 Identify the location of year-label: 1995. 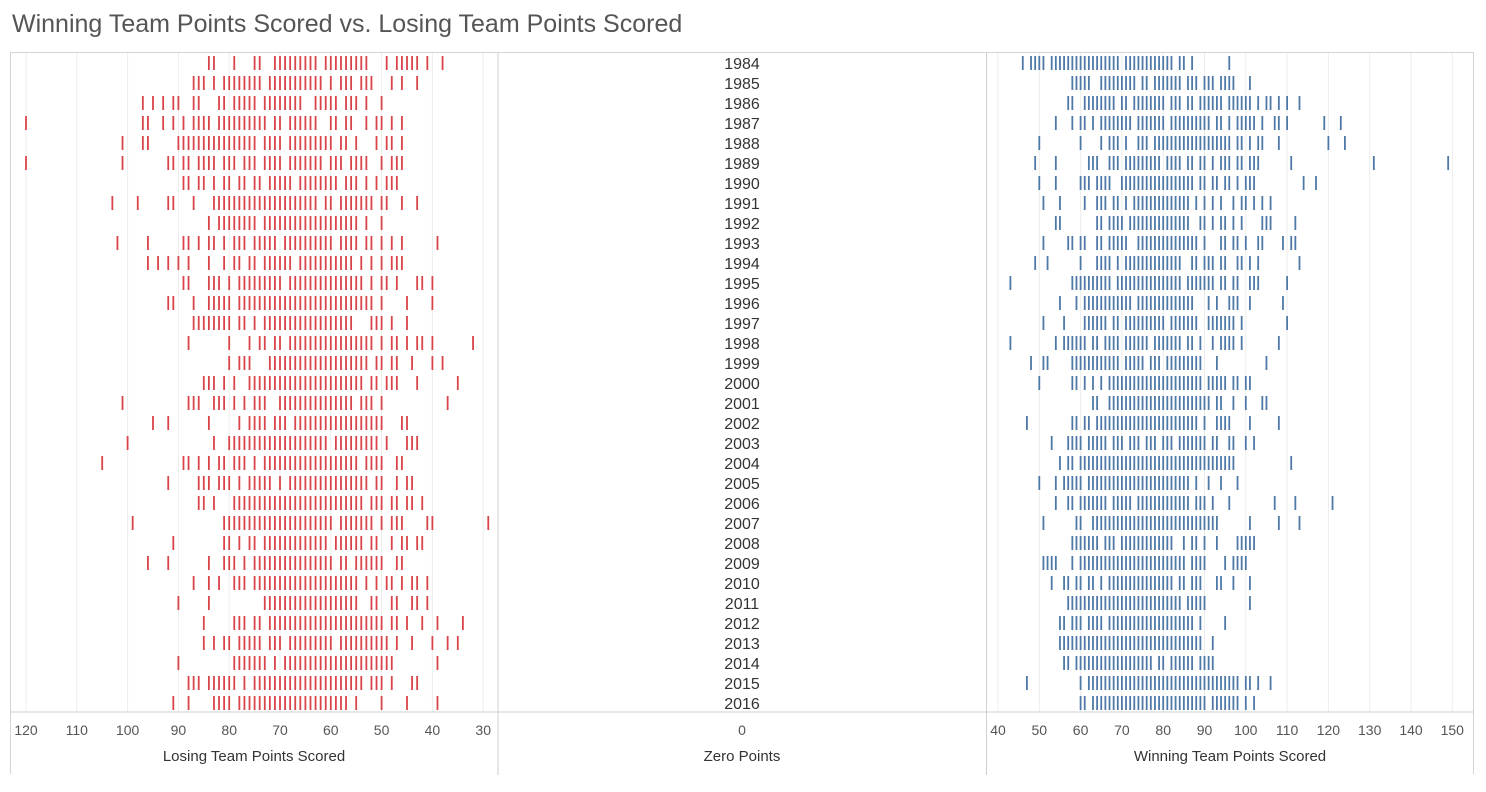
(742, 284).